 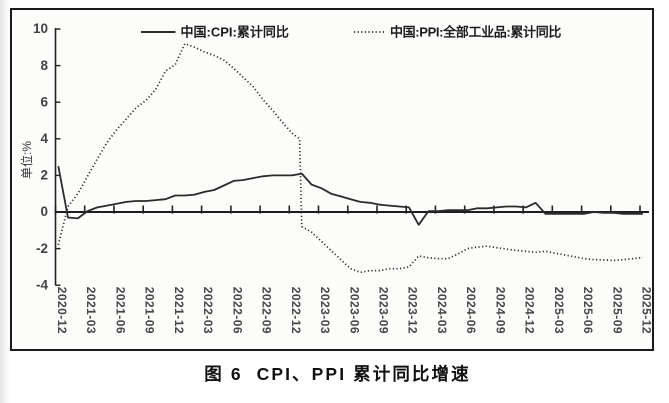 I want to click on svg-text: 2021-12, so click(x=179, y=310).